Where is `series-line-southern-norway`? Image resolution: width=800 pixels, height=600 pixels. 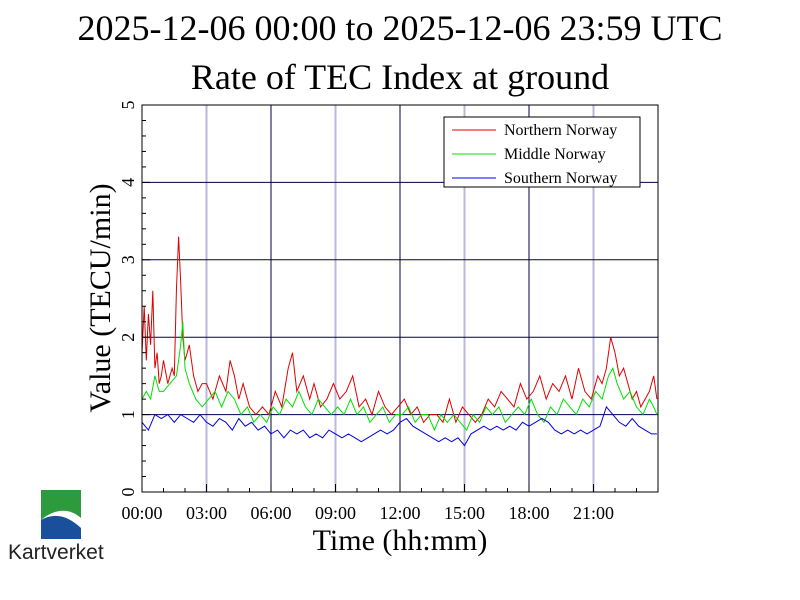 series-line-southern-norway is located at coordinates (399, 426).